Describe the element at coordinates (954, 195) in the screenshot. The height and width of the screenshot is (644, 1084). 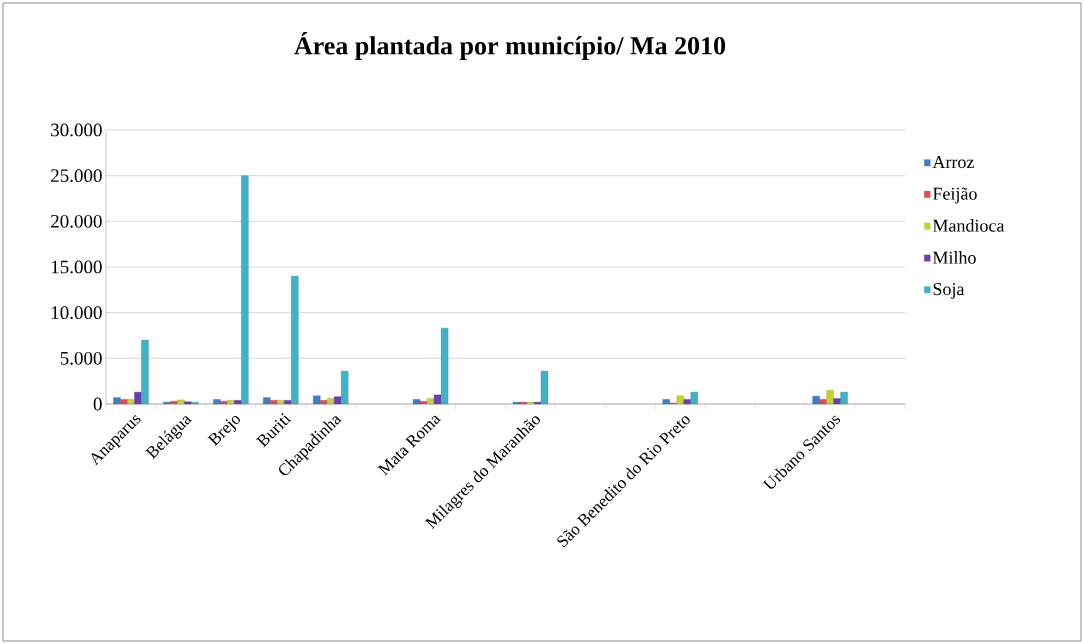
I see `legend-label: Feijão` at that location.